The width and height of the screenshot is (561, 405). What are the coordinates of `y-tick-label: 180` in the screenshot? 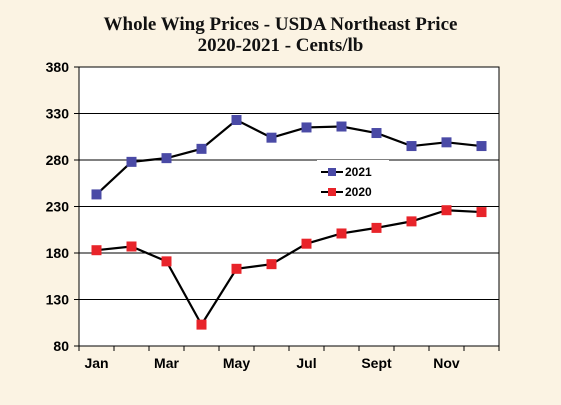 It's located at (58, 253).